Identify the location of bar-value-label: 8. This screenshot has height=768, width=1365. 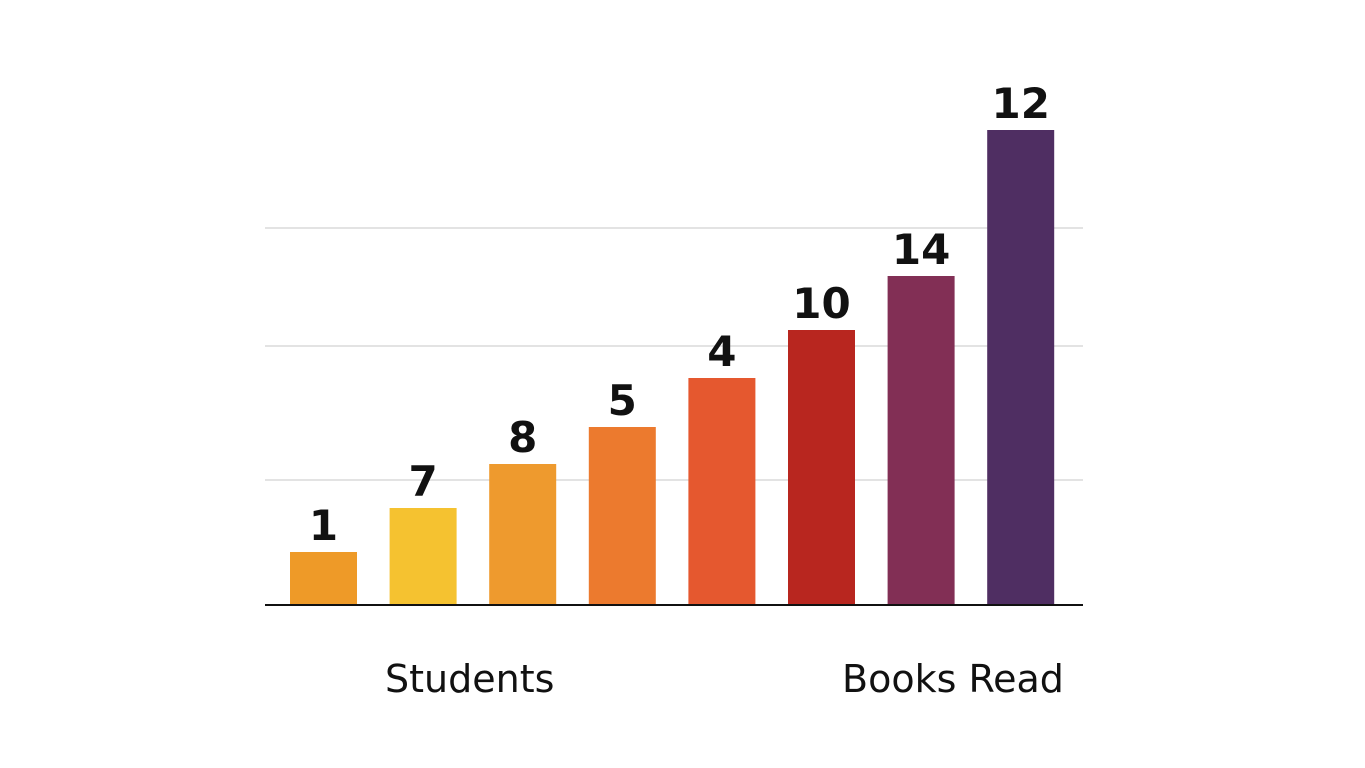
(522, 437).